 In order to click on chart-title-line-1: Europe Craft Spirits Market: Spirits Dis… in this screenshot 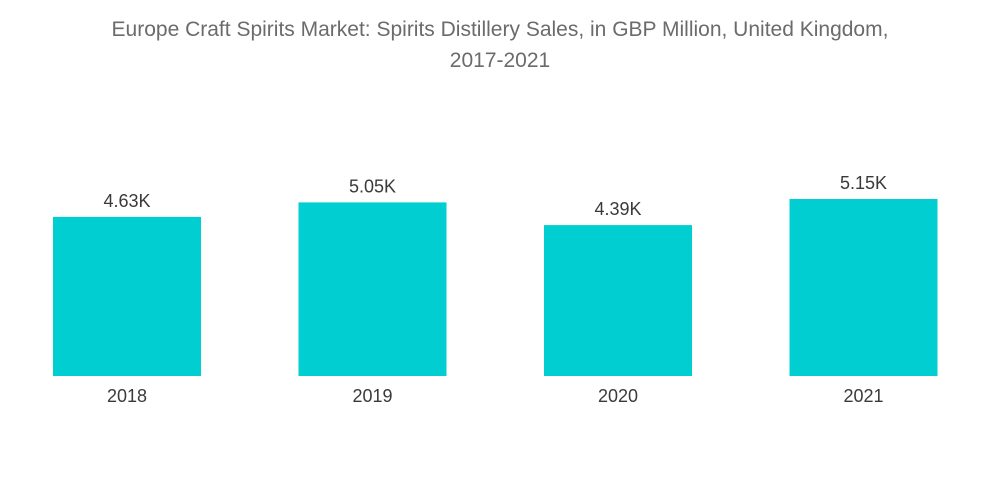, I will do `click(500, 29)`.